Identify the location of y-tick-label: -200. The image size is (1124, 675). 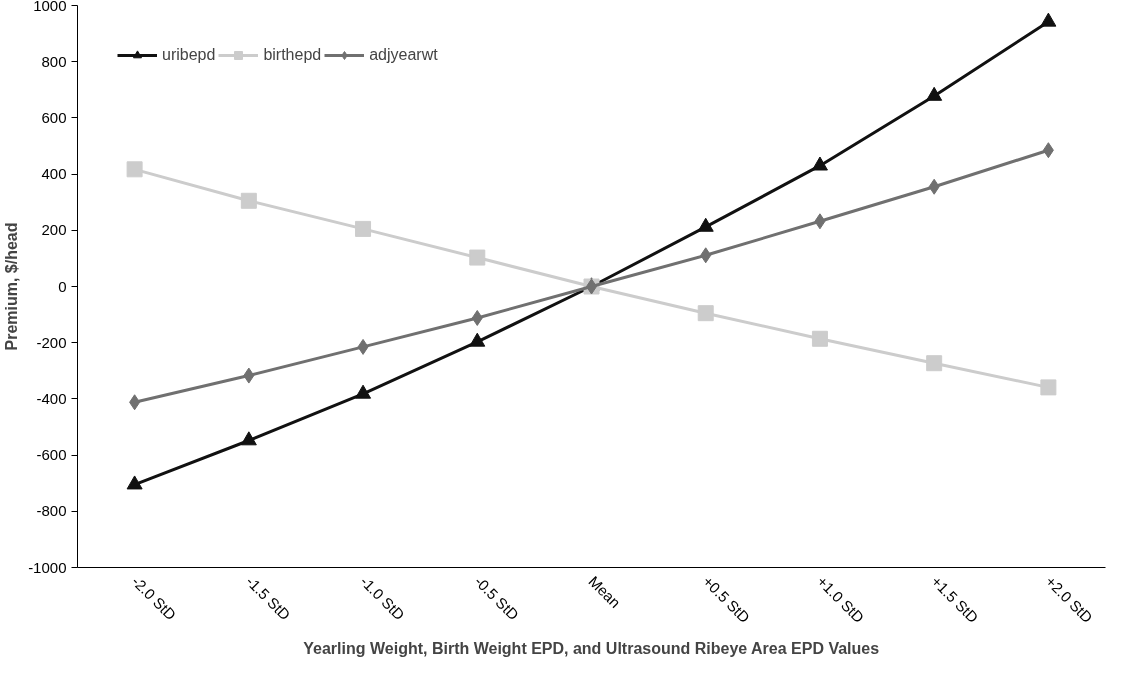
(51, 342).